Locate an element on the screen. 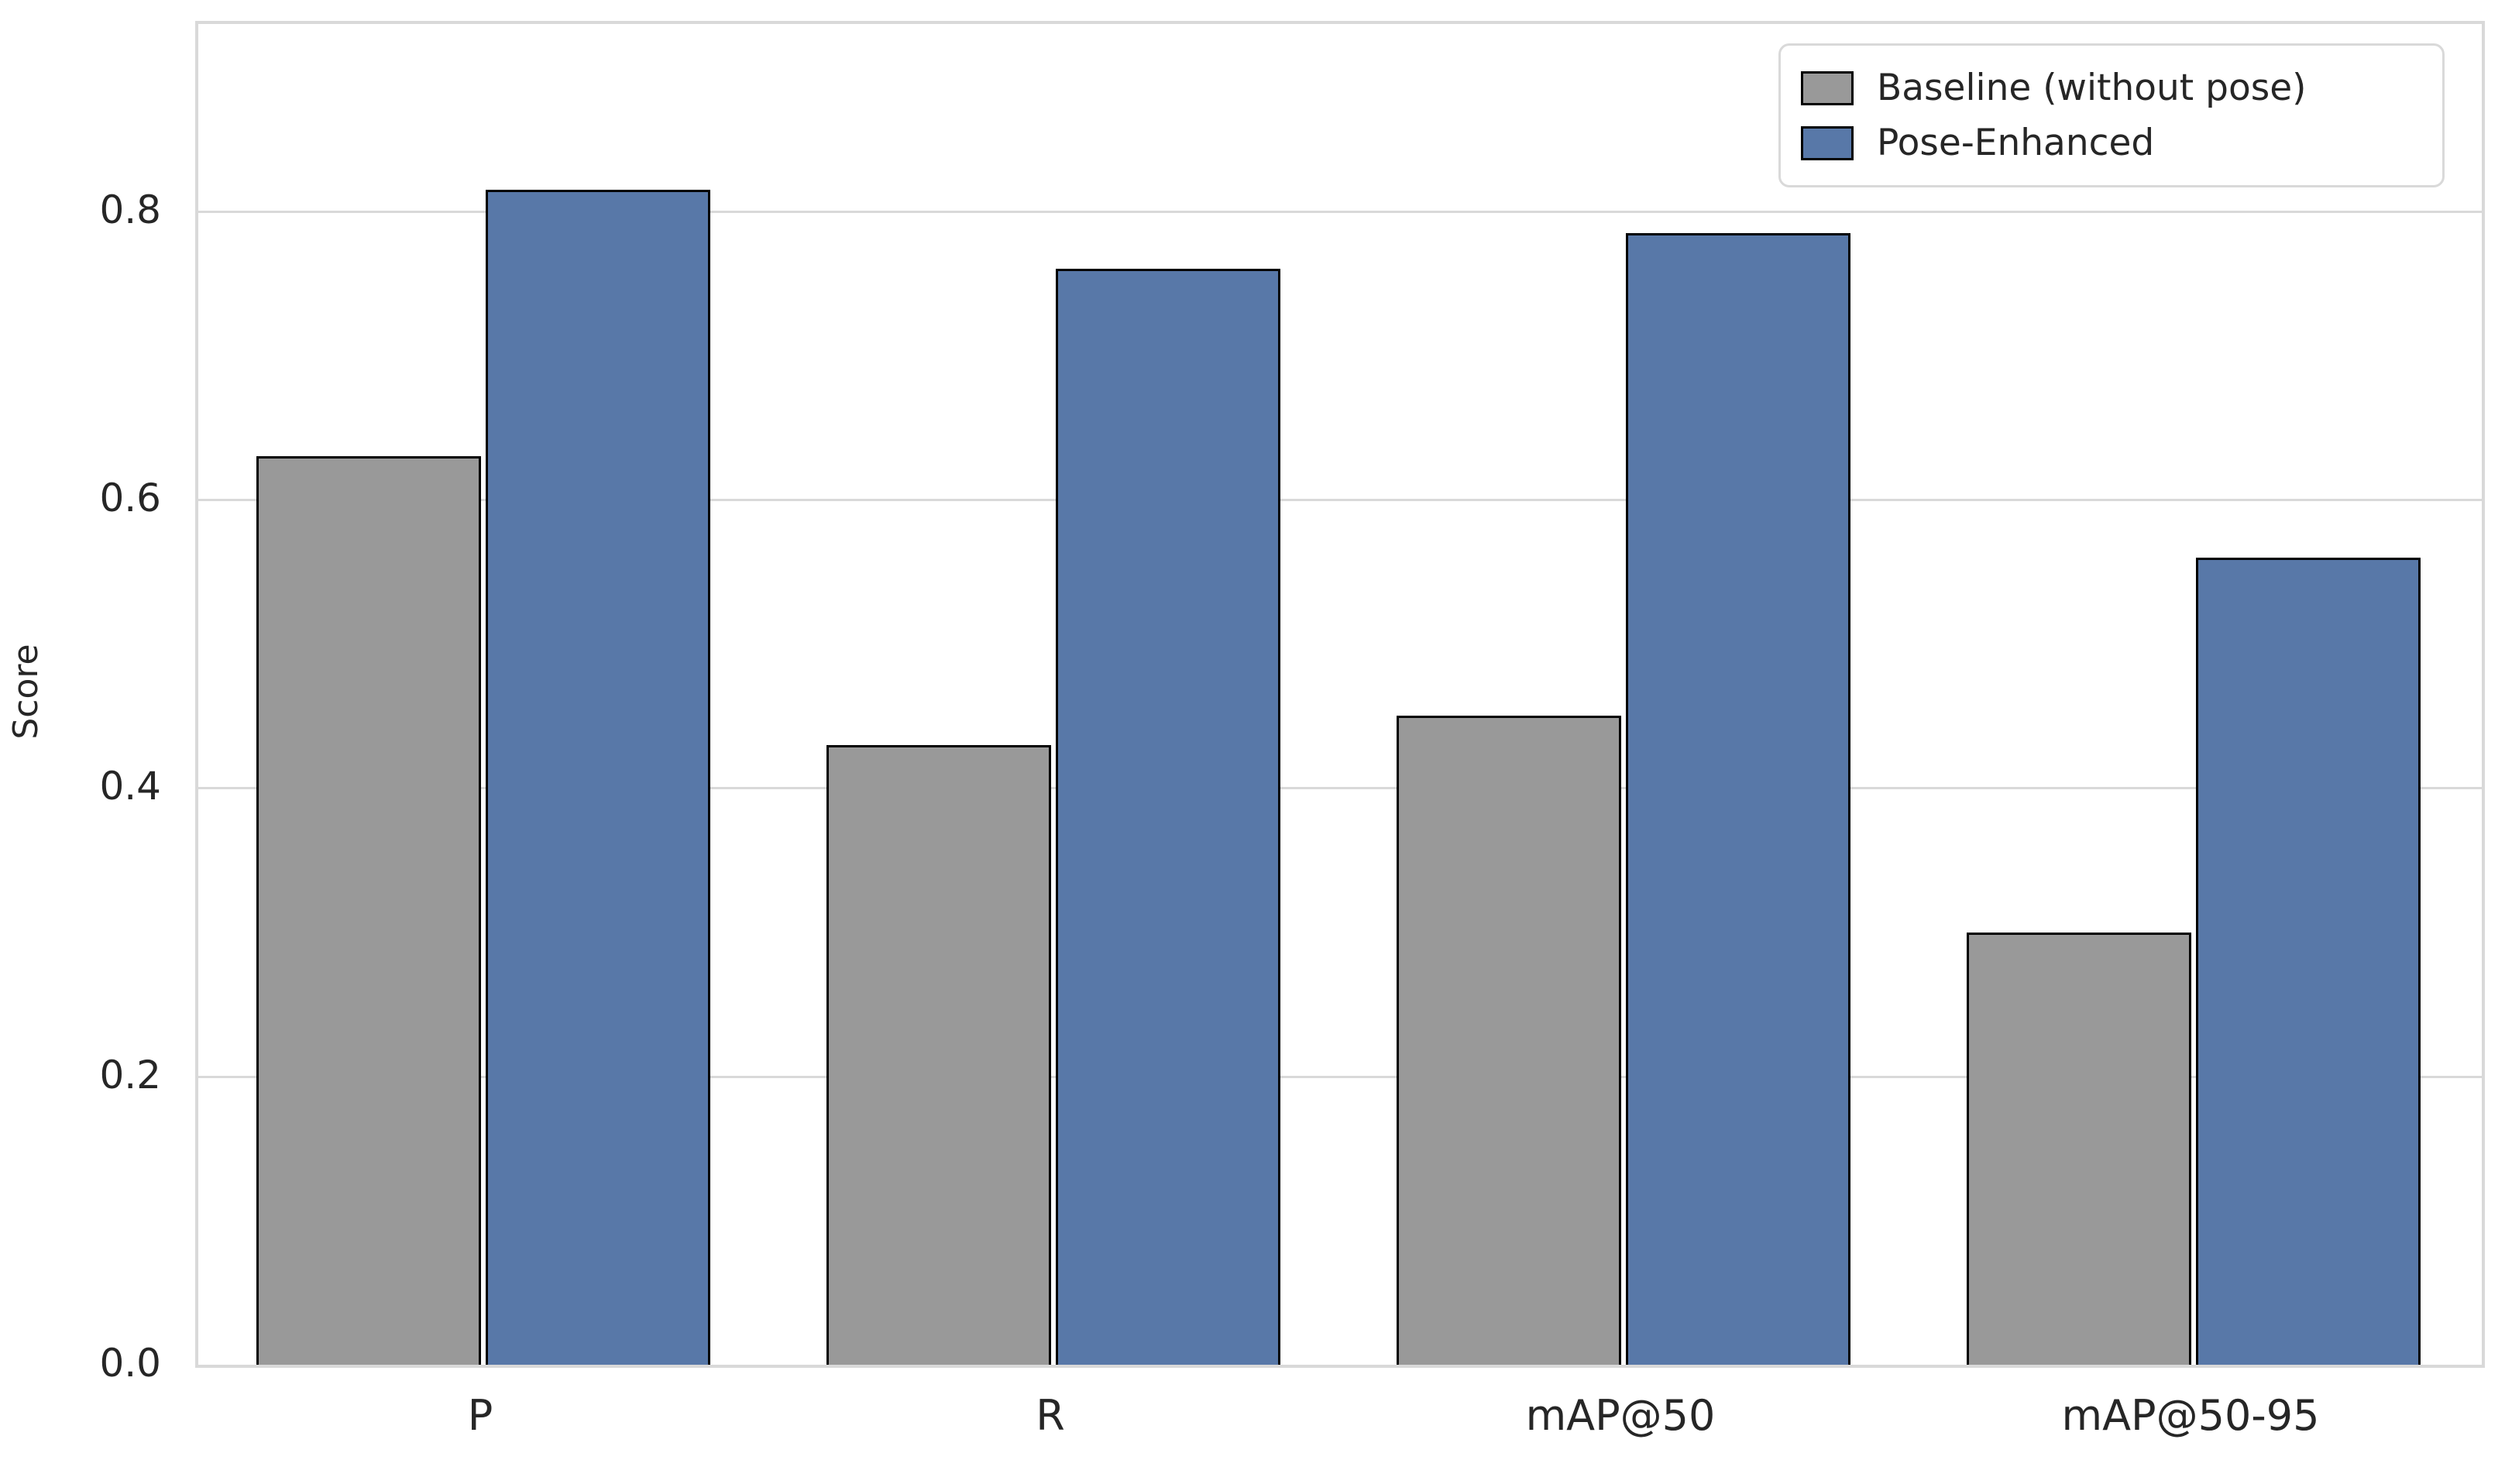 The width and height of the screenshot is (2505, 1484). gridline-y-0.2 is located at coordinates (1340, 1076).